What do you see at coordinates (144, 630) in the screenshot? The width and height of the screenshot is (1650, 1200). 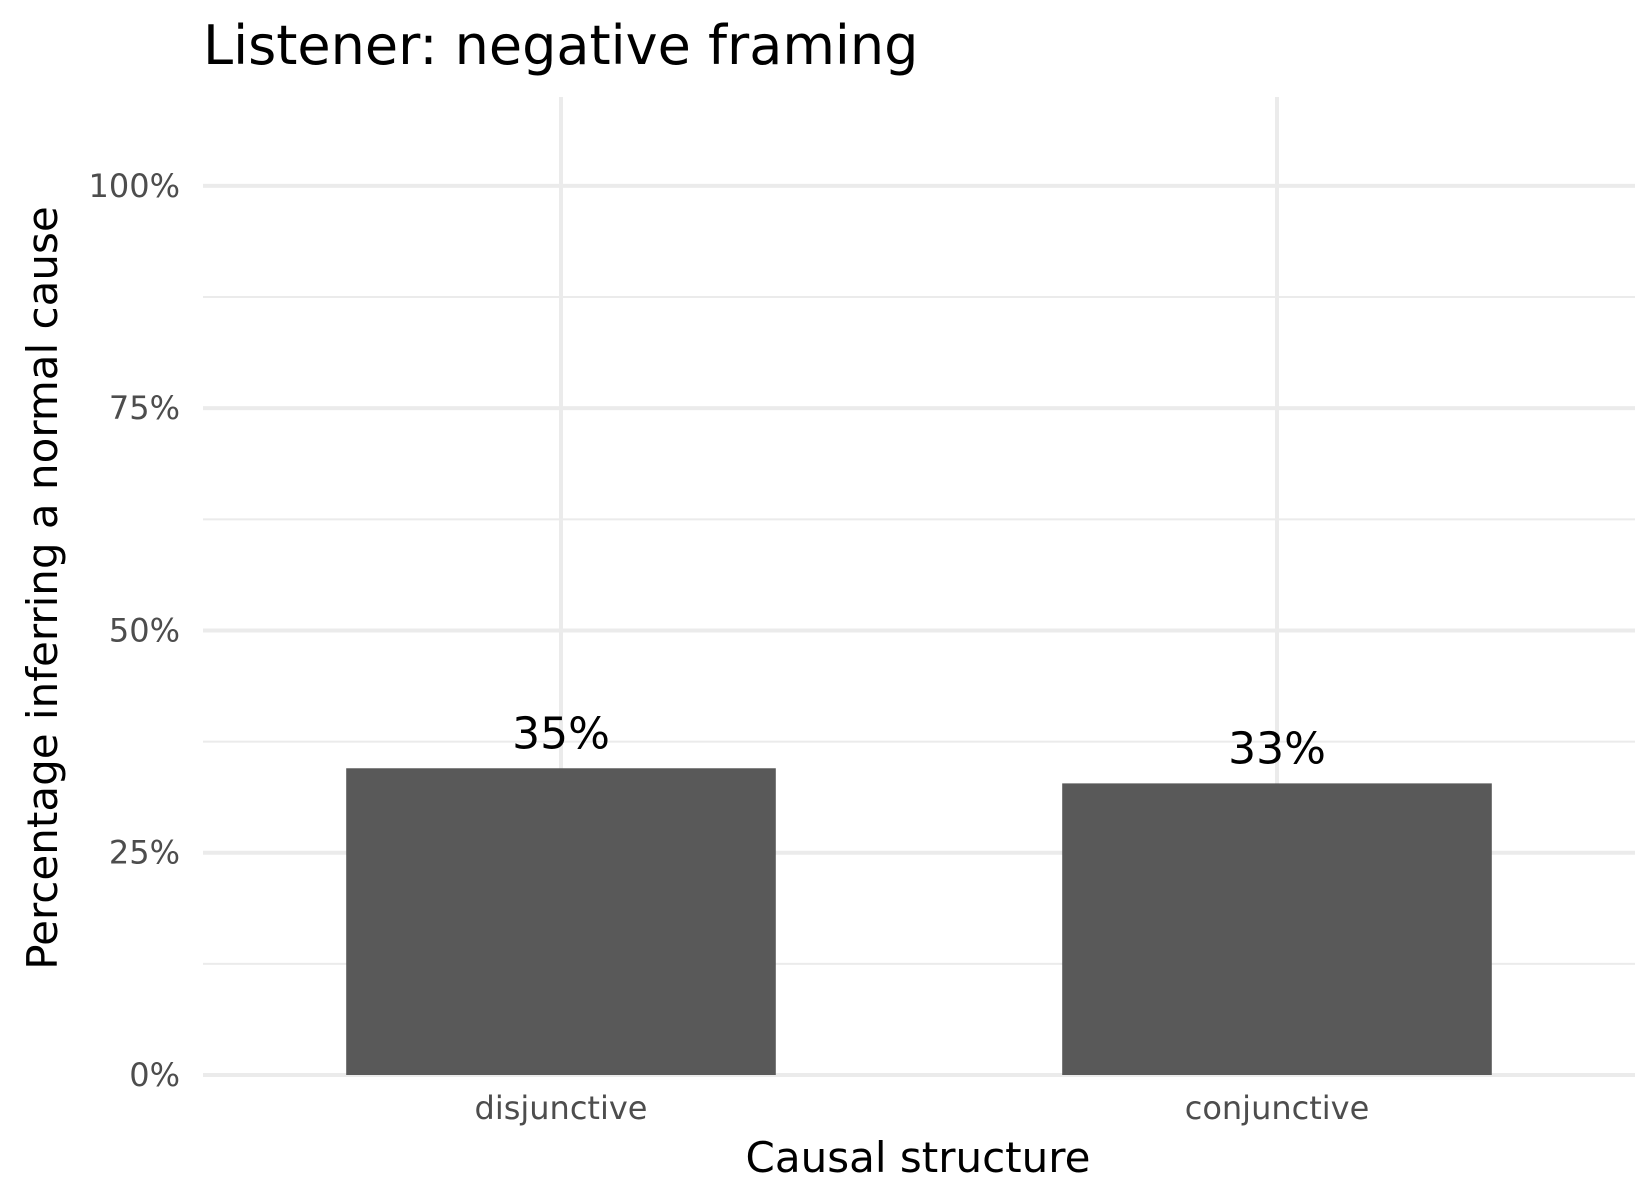 I see `y-tick-label: 50%` at bounding box center [144, 630].